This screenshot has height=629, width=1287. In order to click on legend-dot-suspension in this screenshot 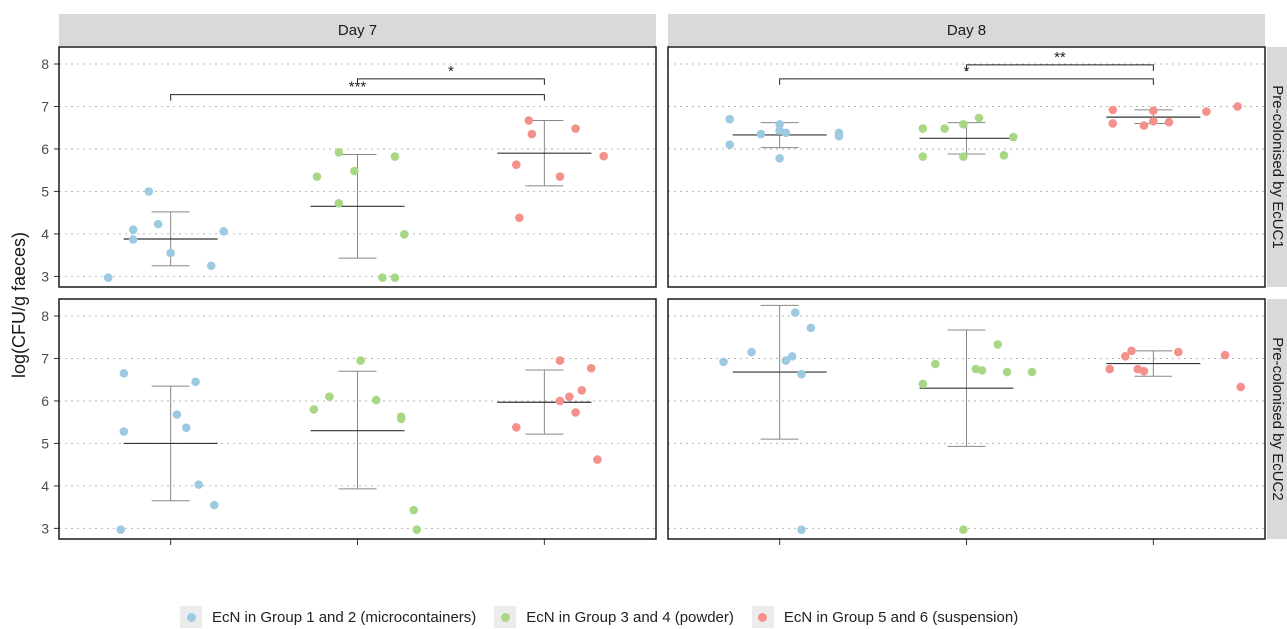, I will do `click(763, 617)`.